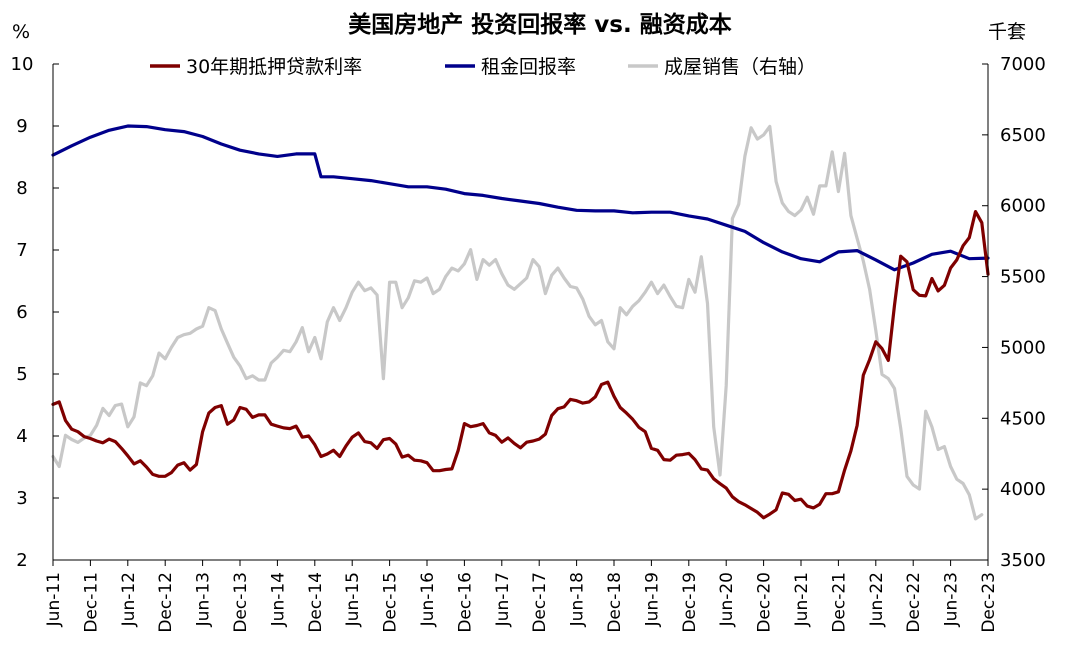 The image size is (1080, 658). Describe the element at coordinates (1023, 206) in the screenshot. I see `right-tick-label: 6000` at that location.